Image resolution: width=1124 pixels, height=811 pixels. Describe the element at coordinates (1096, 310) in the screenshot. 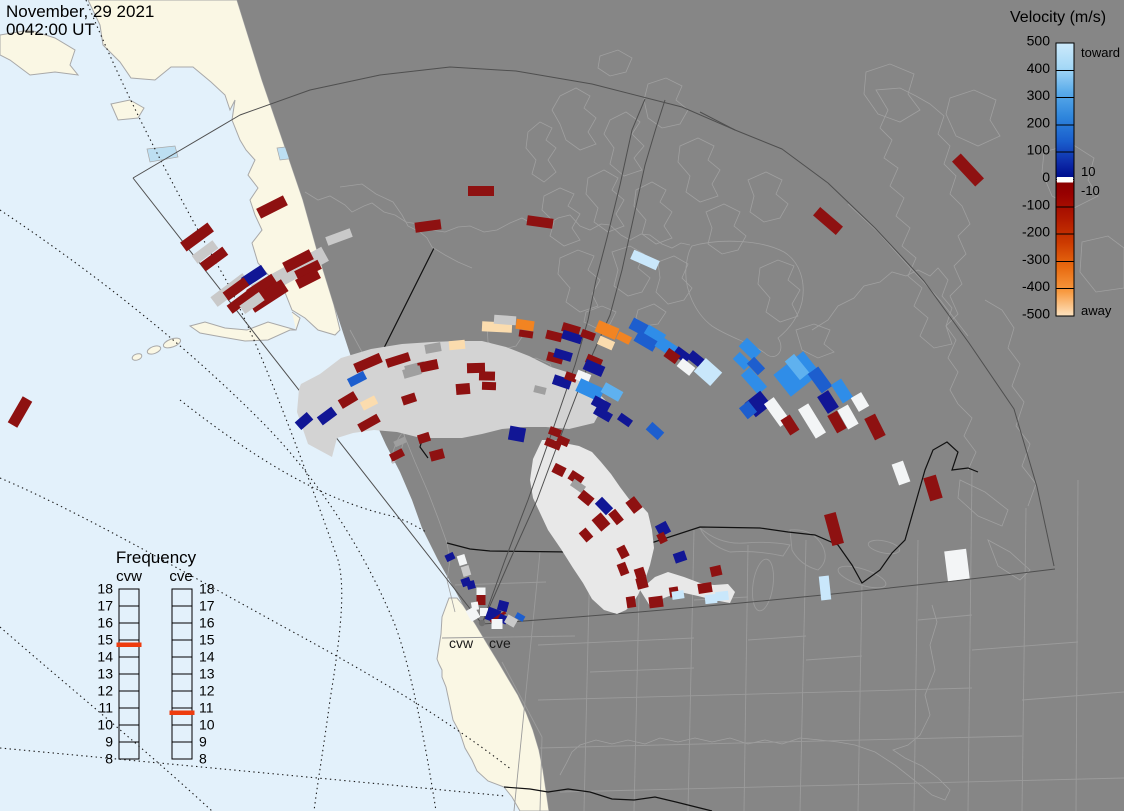

I see `svg-text: away` at that location.